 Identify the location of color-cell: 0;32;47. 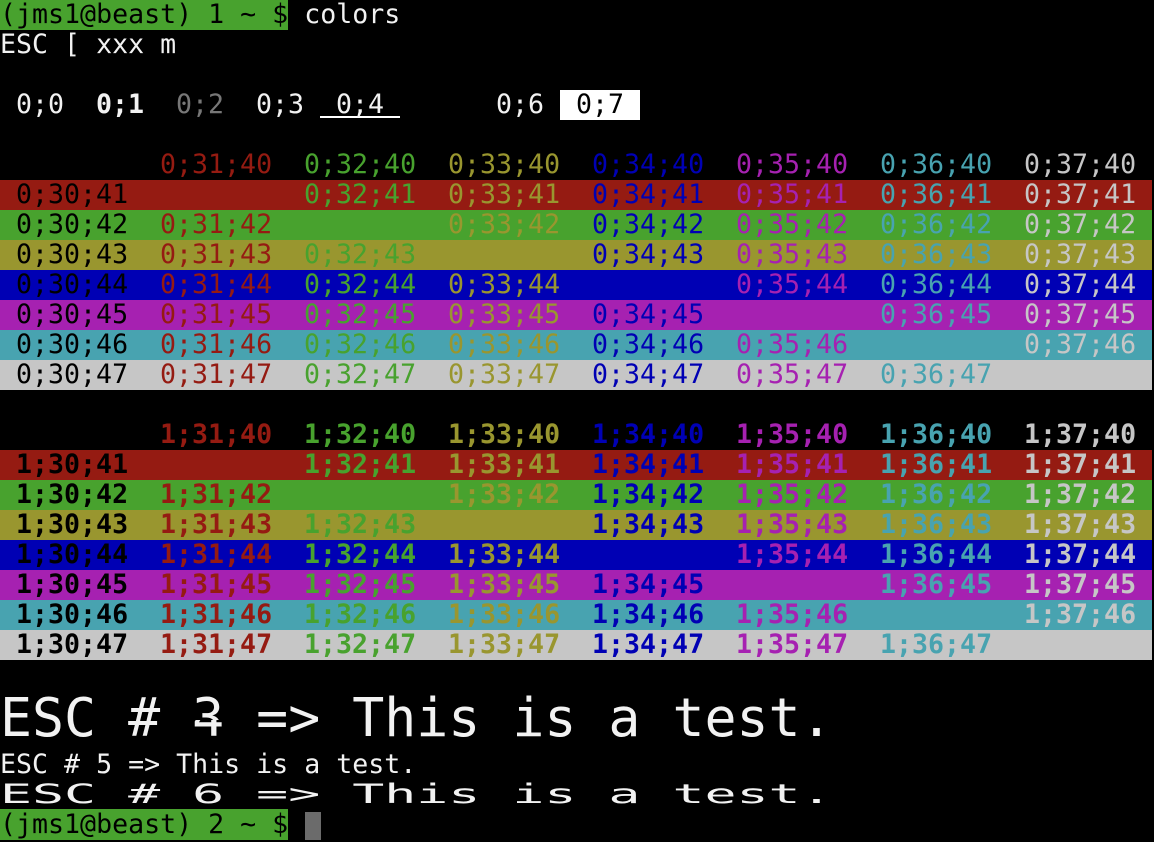
(360, 374).